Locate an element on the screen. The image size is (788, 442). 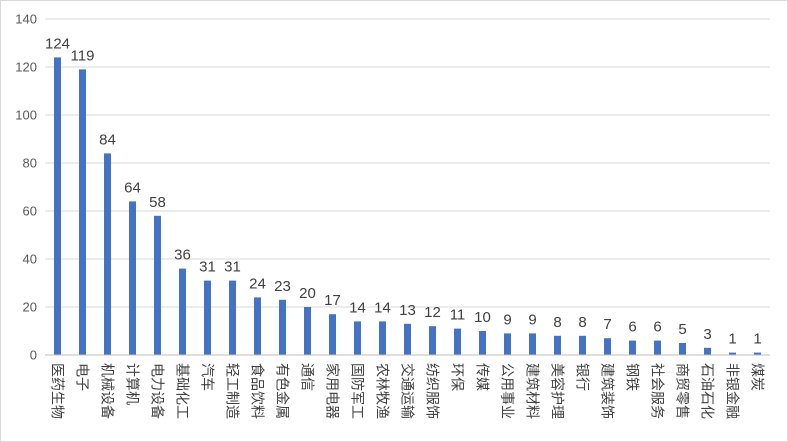
x-tick-label: 汽车 is located at coordinates (208, 377).